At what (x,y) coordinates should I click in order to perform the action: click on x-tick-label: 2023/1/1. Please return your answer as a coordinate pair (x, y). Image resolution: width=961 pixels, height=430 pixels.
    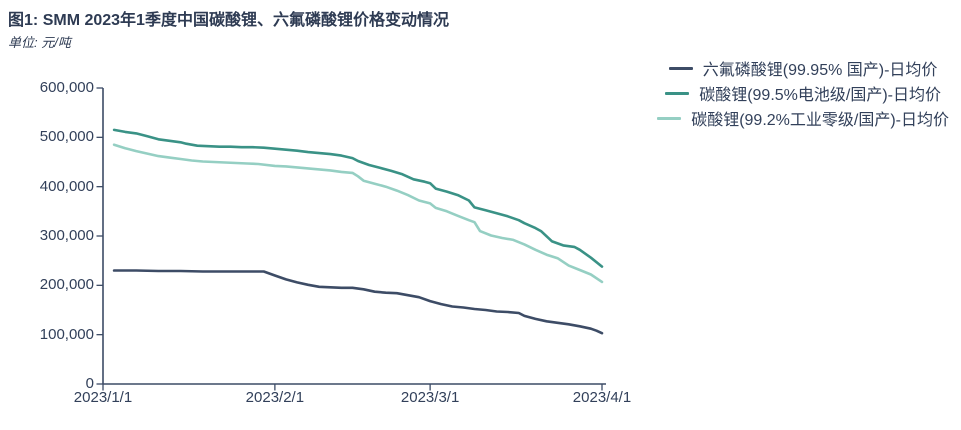
    Looking at the image, I should click on (103, 397).